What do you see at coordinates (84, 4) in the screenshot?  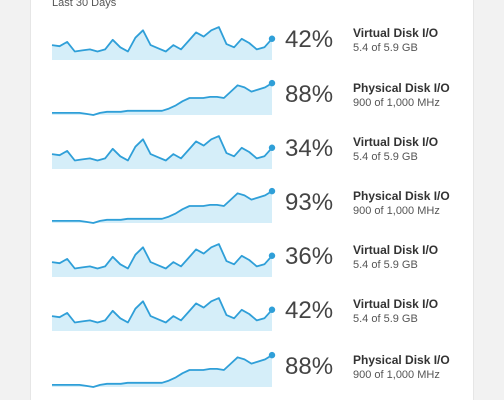 I see `panel-subtitle: Last 30 Days` at bounding box center [84, 4].